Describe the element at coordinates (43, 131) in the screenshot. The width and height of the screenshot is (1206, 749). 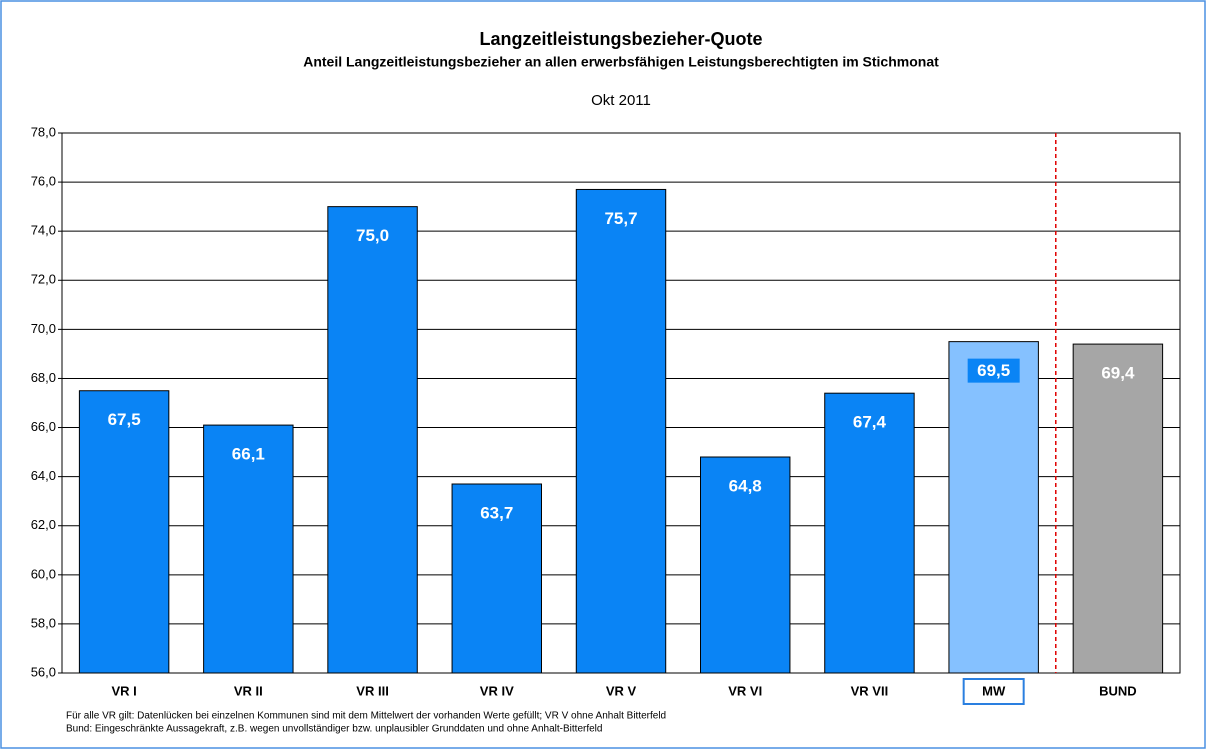
I see `y-tick-label: 78,0` at that location.